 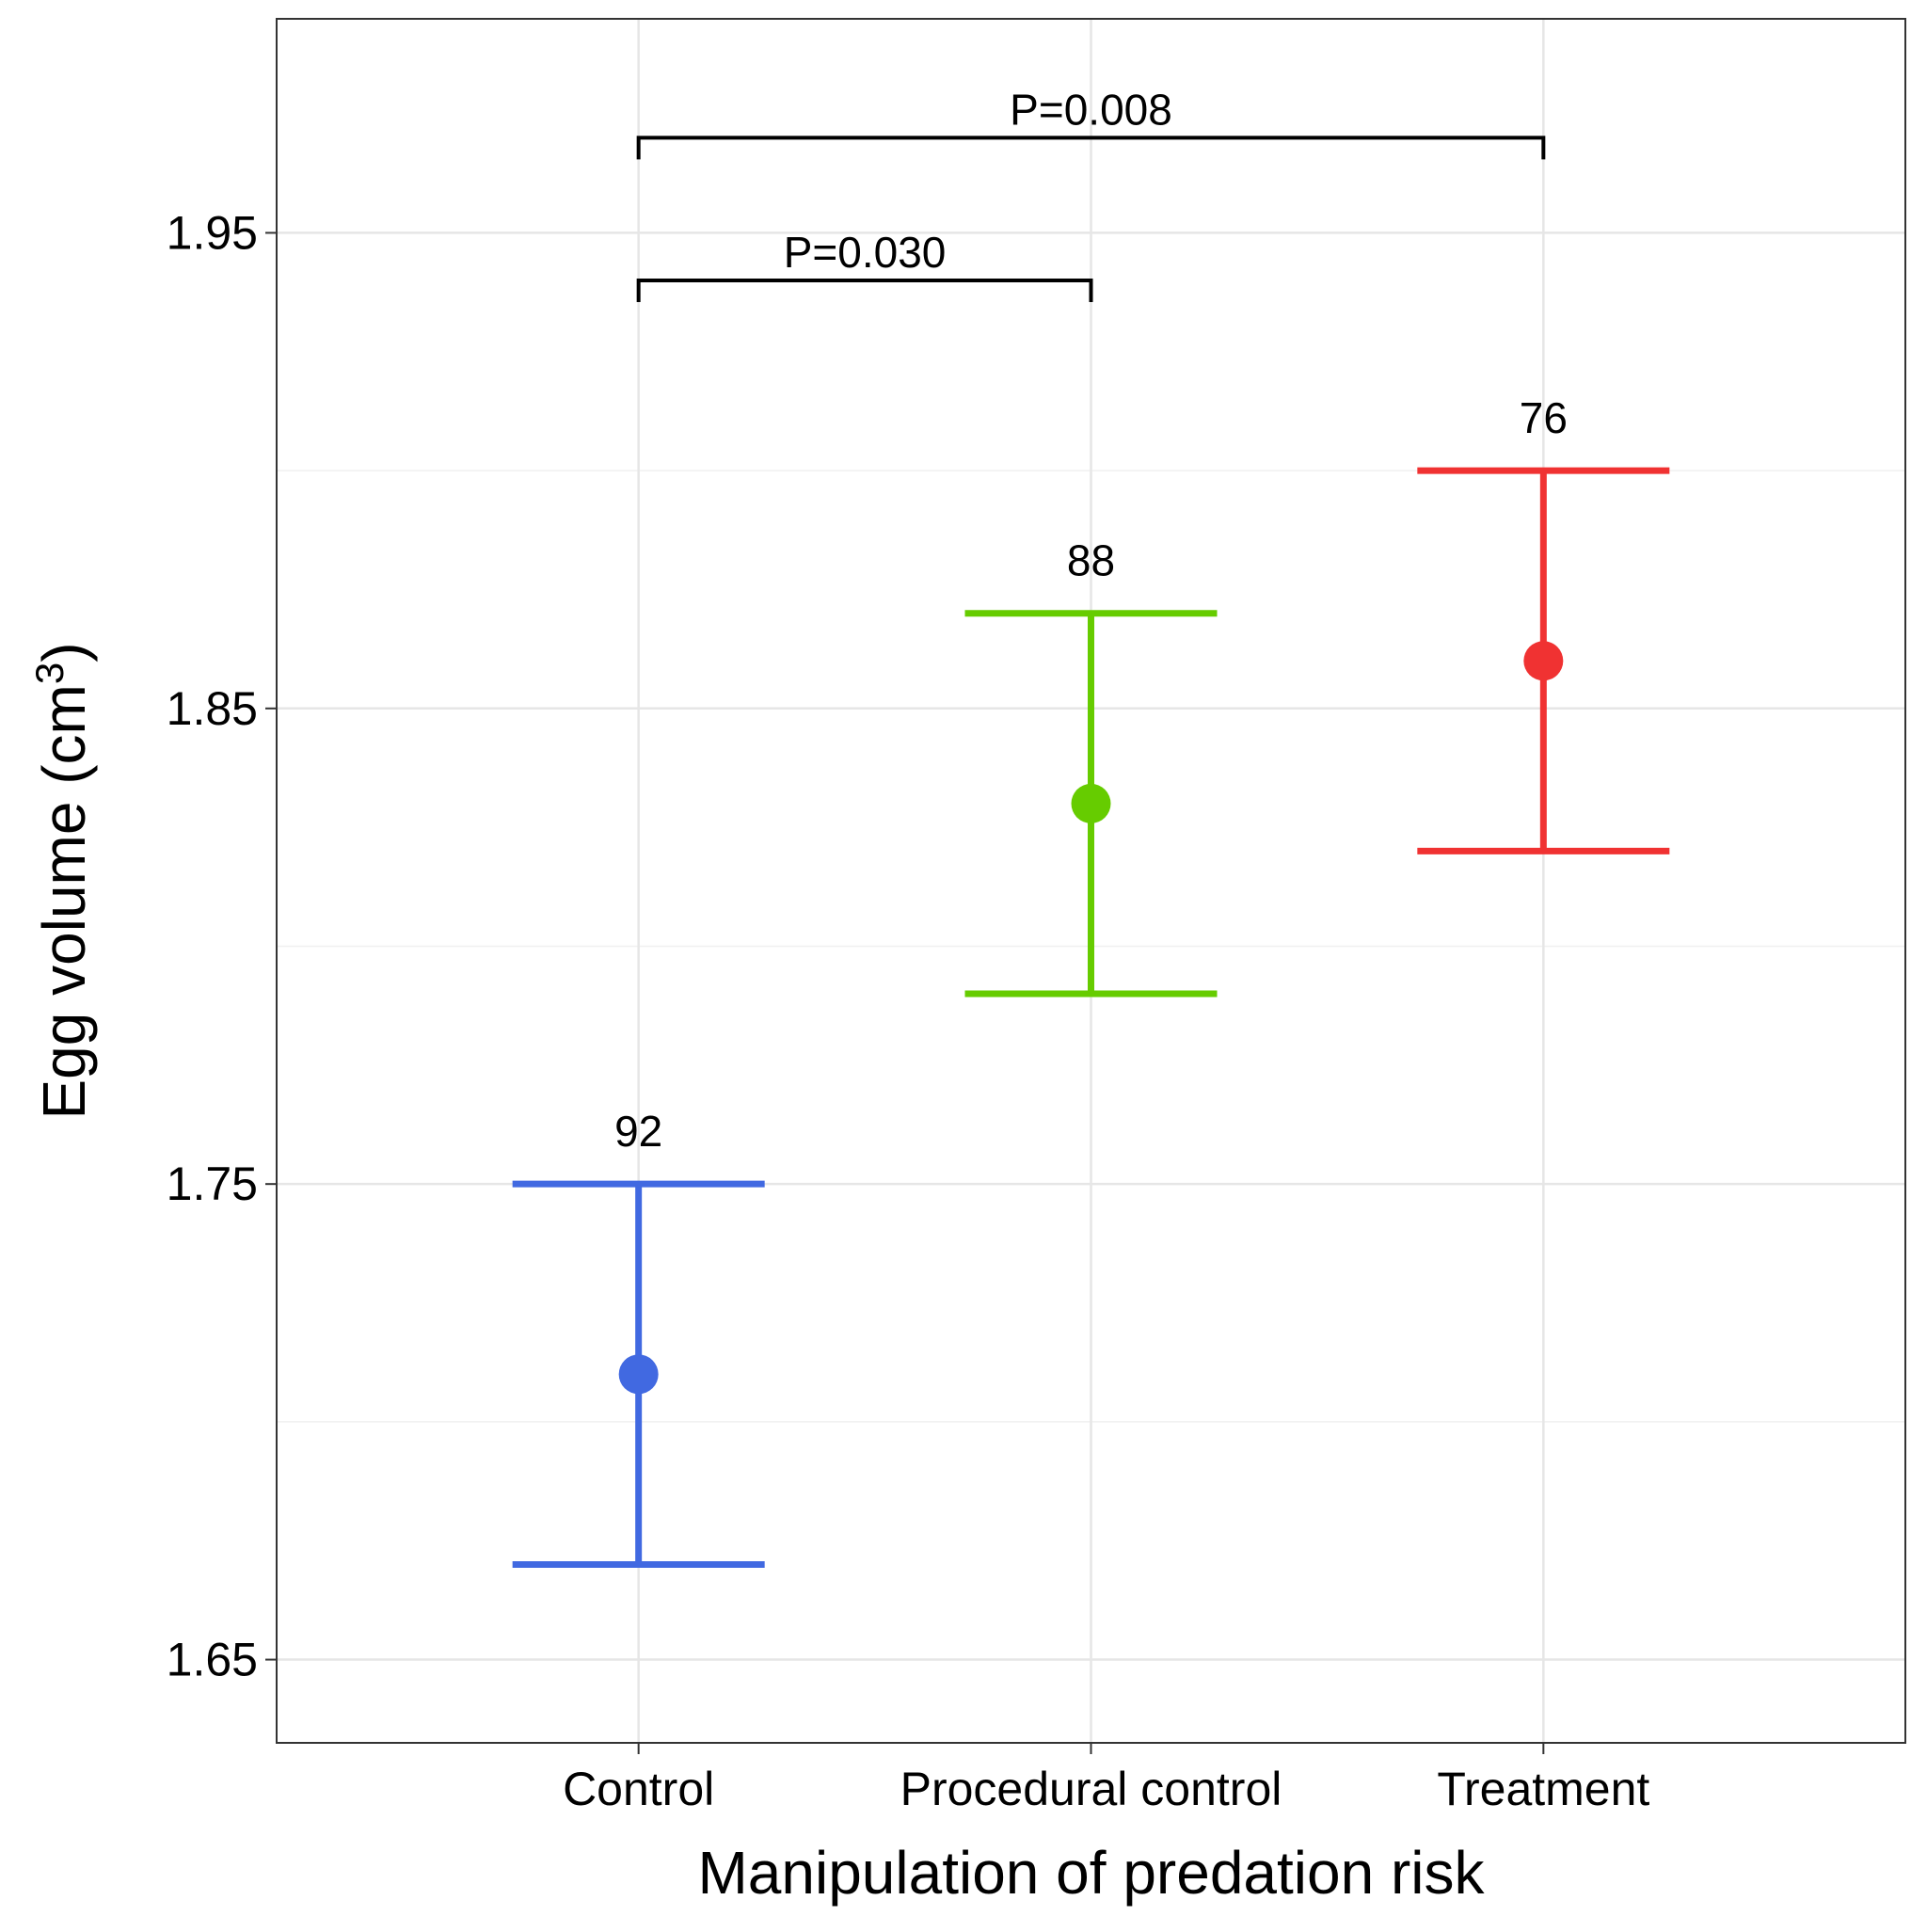 I want to click on y-axis-title-main: Egg volume (cm, so click(x=64, y=901).